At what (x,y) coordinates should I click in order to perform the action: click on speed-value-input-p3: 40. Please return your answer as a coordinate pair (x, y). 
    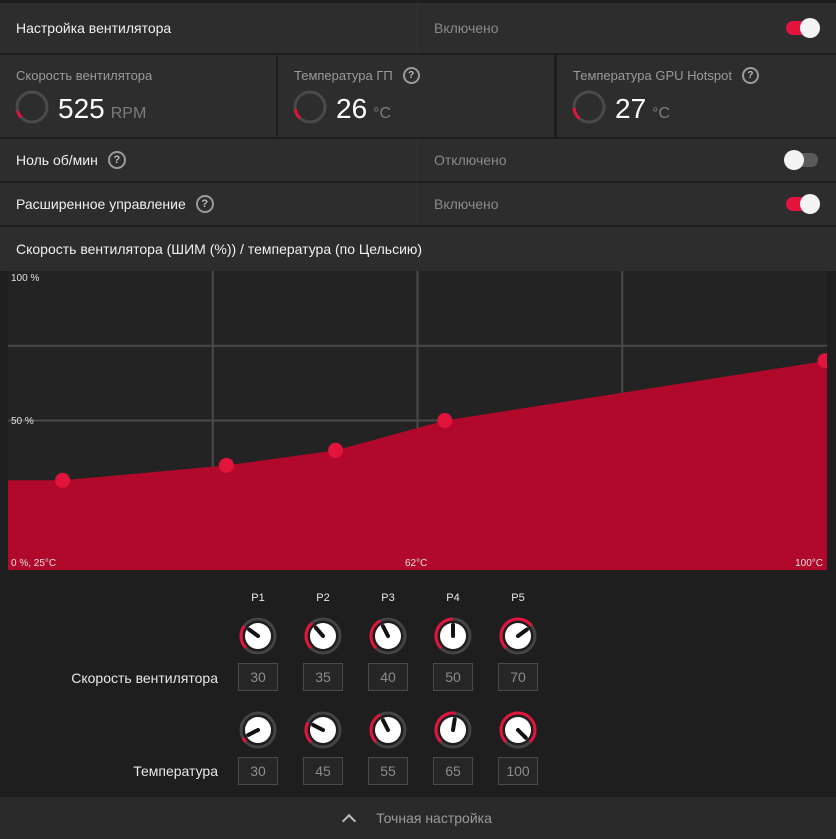
    Looking at the image, I should click on (388, 677).